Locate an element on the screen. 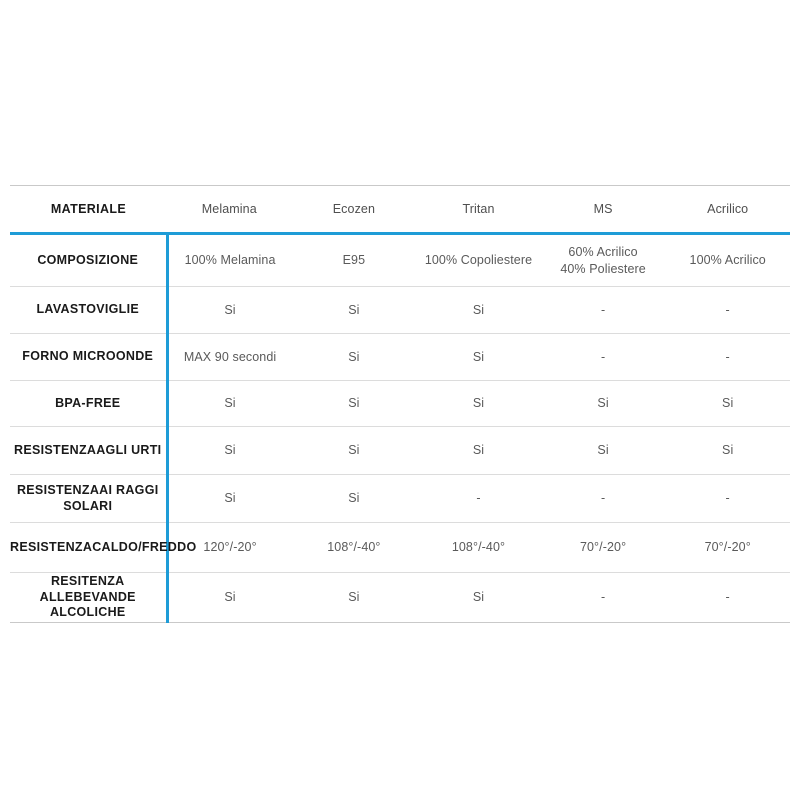 The width and height of the screenshot is (800, 800). table-cell-line: 120°/-20° is located at coordinates (230, 547).